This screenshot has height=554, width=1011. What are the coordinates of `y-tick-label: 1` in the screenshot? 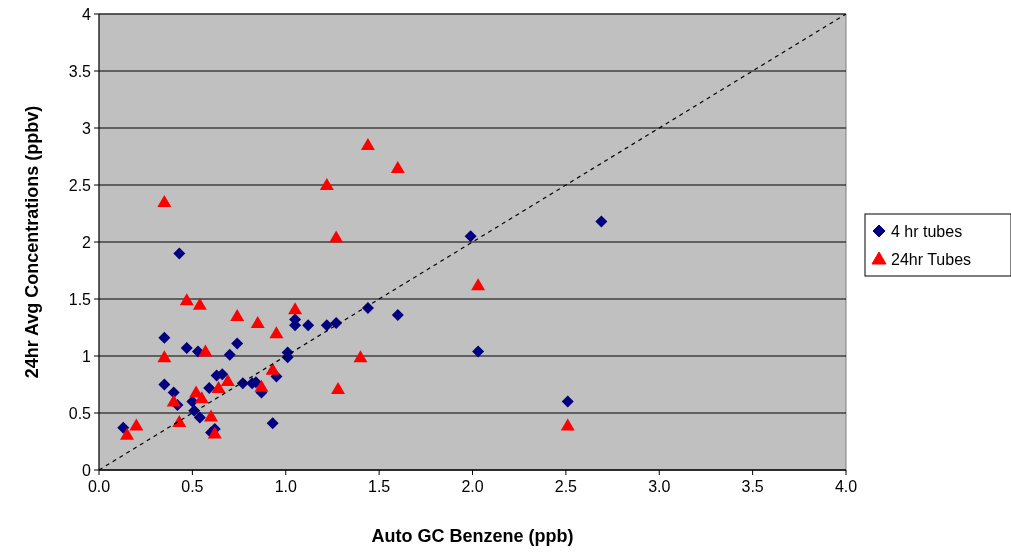 It's located at (87, 356).